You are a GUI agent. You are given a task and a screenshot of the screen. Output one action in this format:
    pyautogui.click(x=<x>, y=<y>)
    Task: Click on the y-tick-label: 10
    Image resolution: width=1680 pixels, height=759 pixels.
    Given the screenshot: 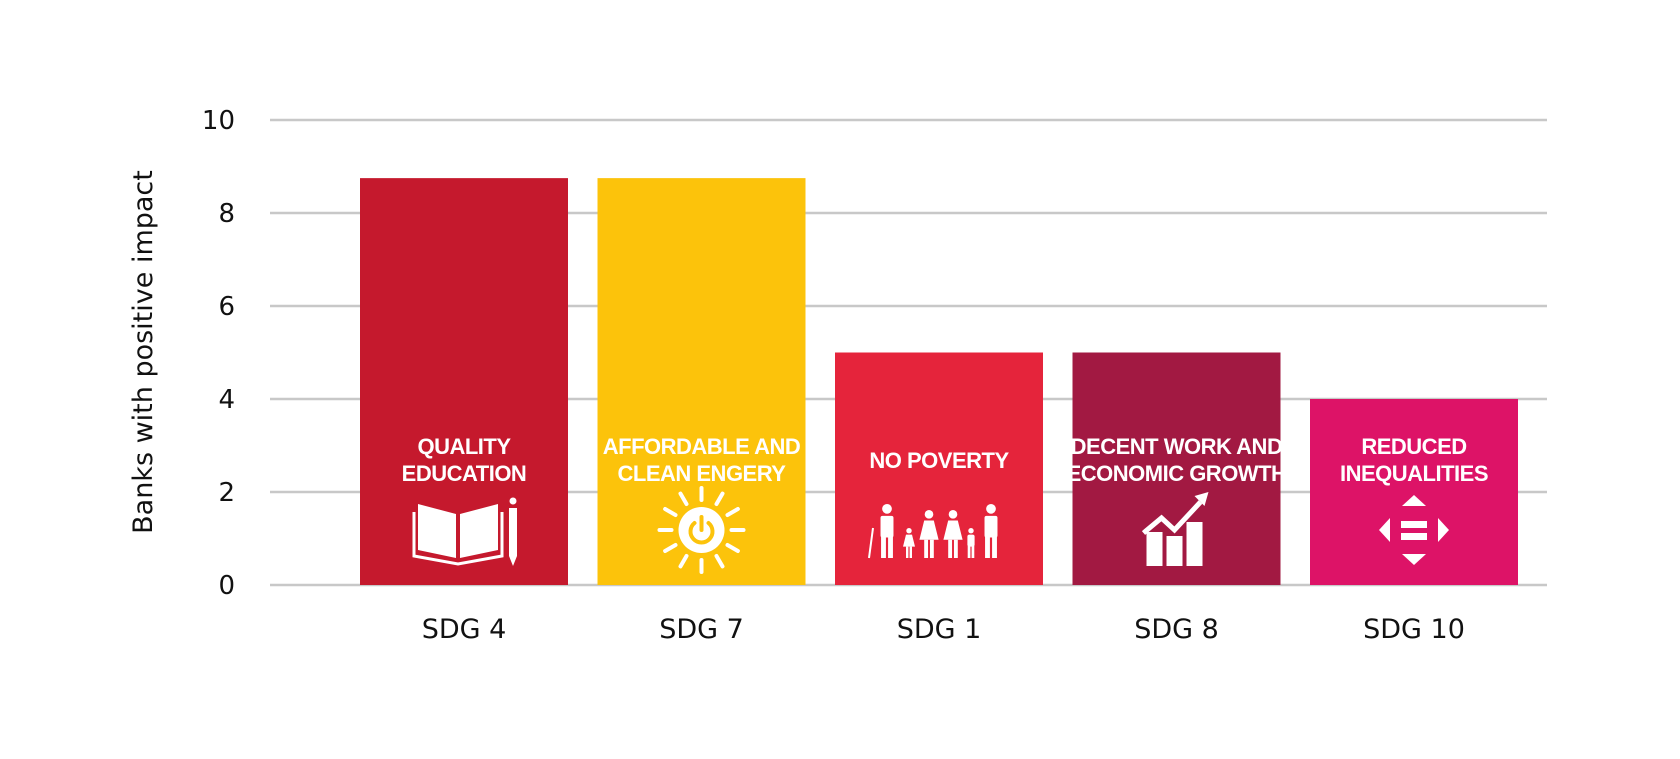 What is the action you would take?
    pyautogui.click(x=218, y=121)
    